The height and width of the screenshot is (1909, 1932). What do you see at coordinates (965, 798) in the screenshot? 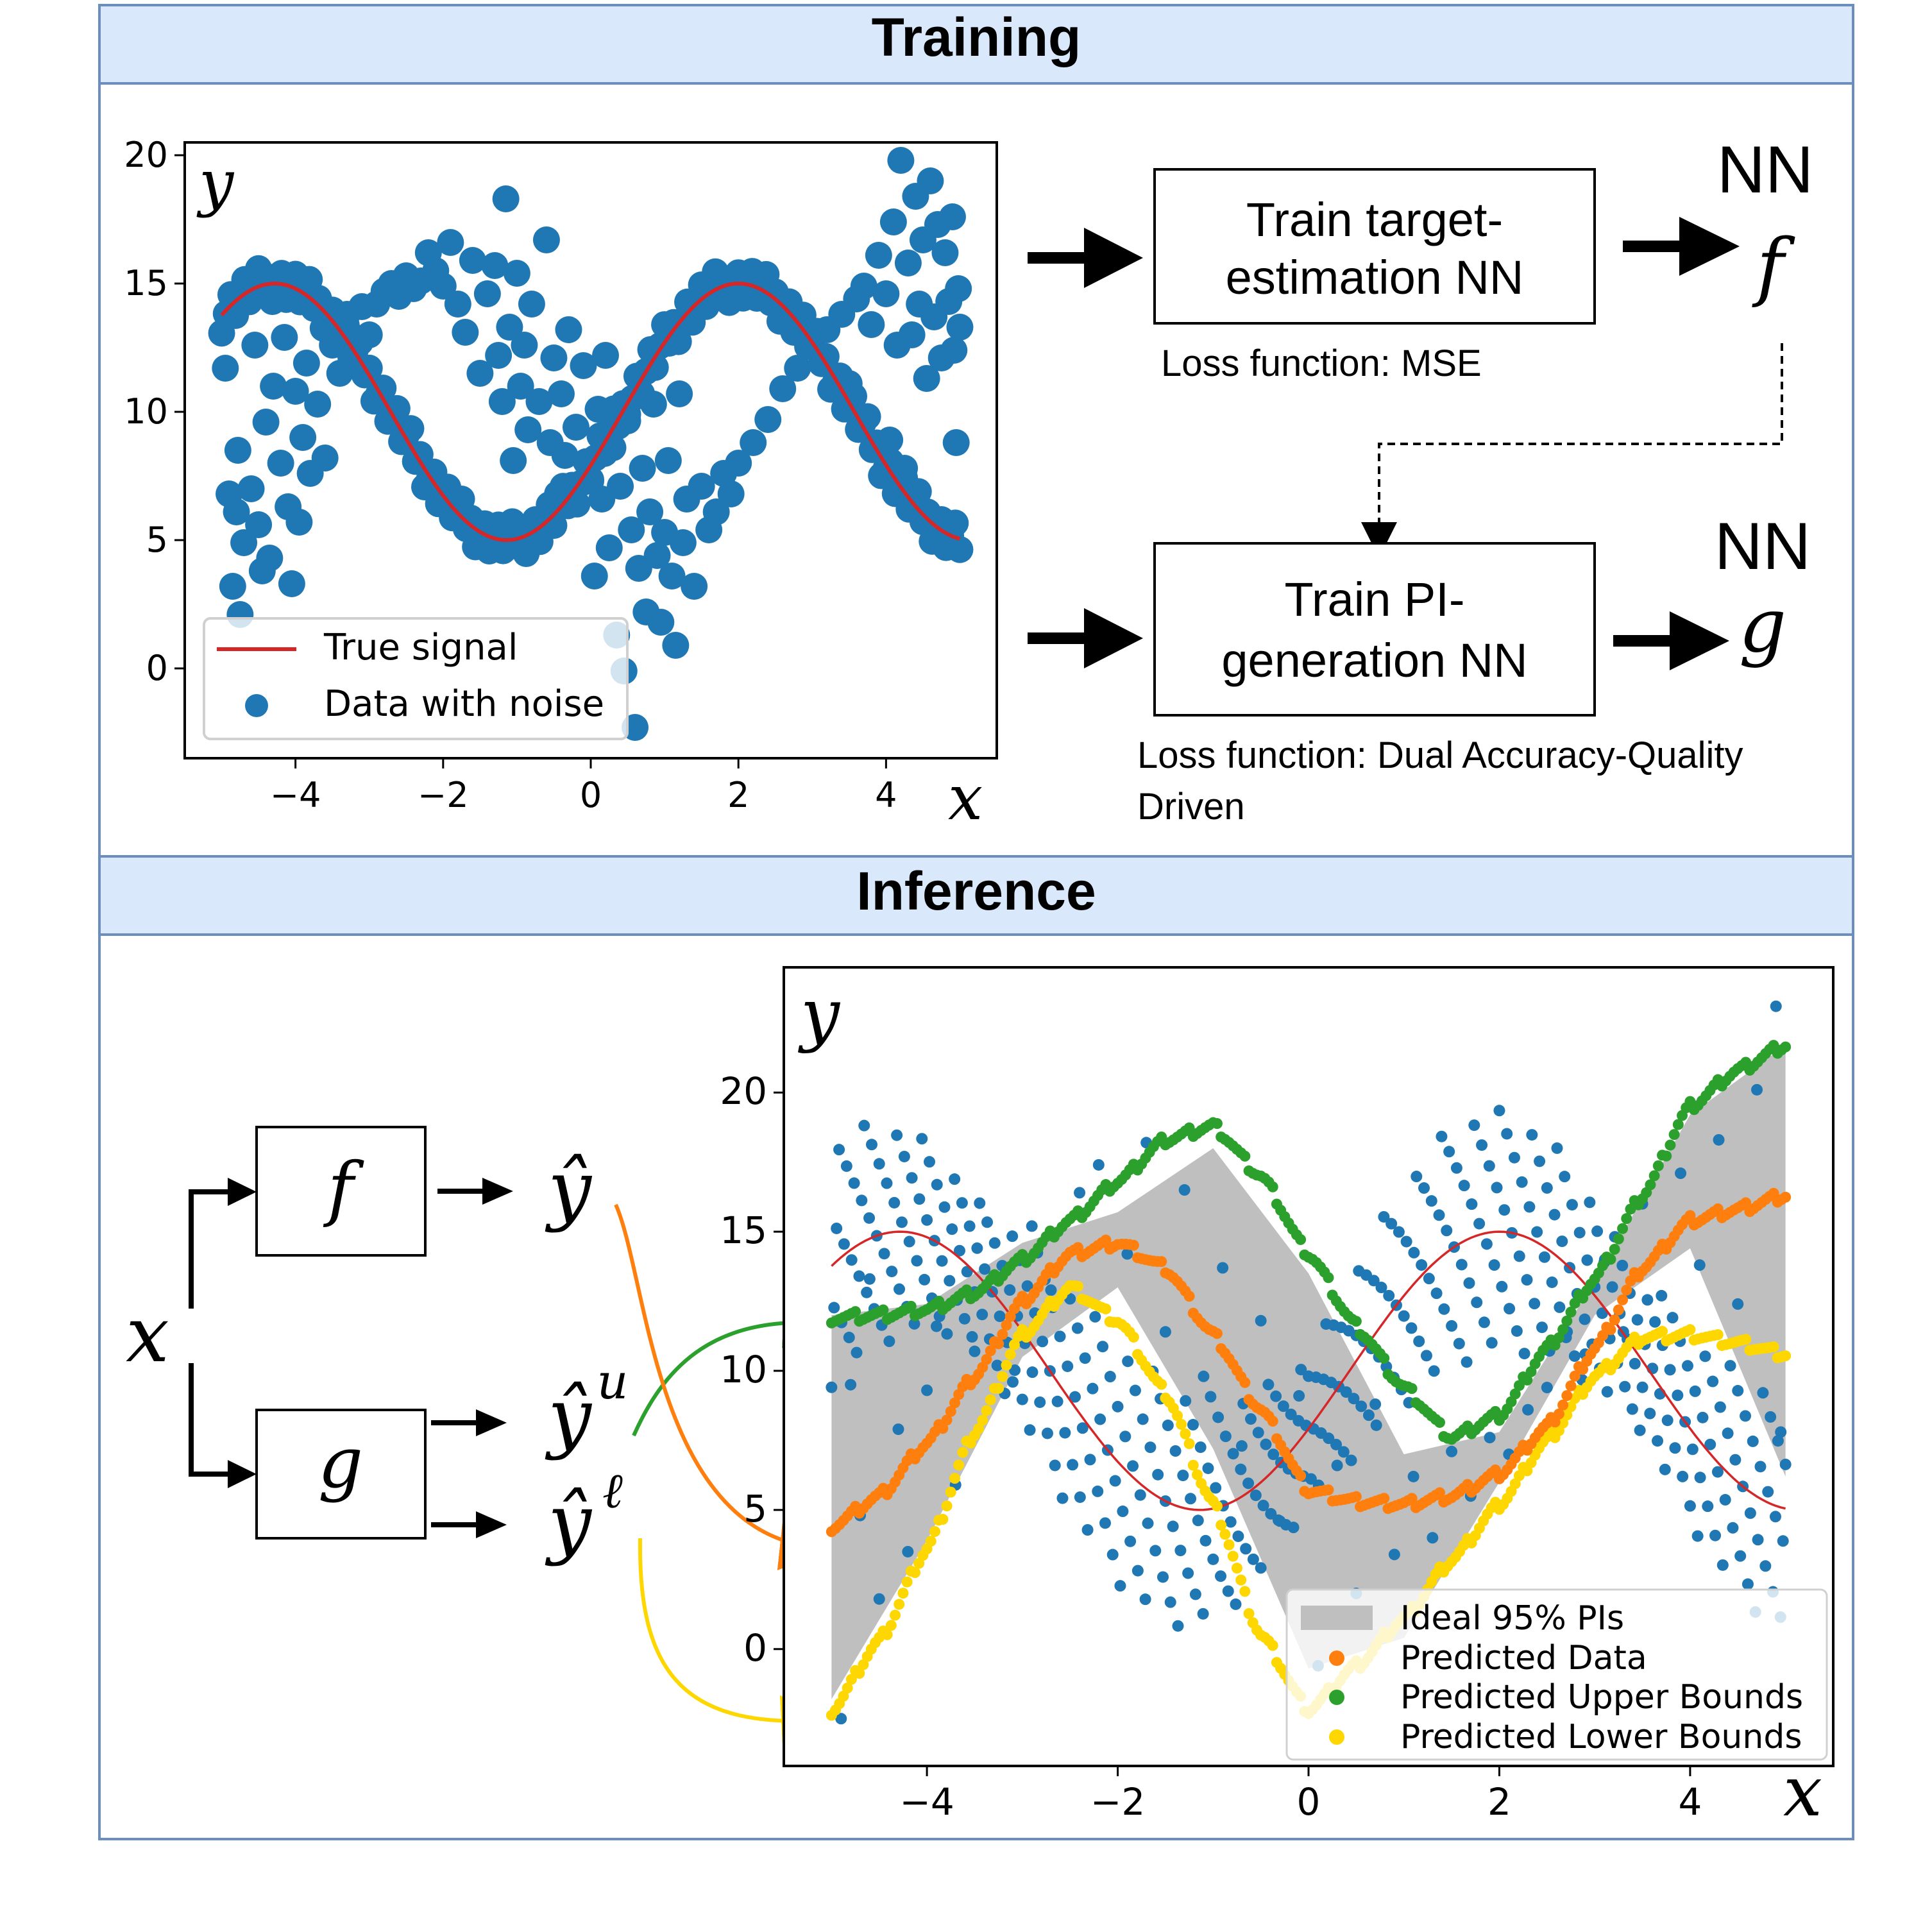
I see `training-x-label: x` at bounding box center [965, 798].